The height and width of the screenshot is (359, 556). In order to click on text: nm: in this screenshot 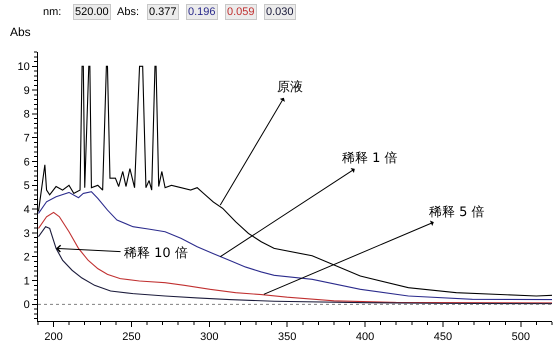, I will do `click(52, 12)`.